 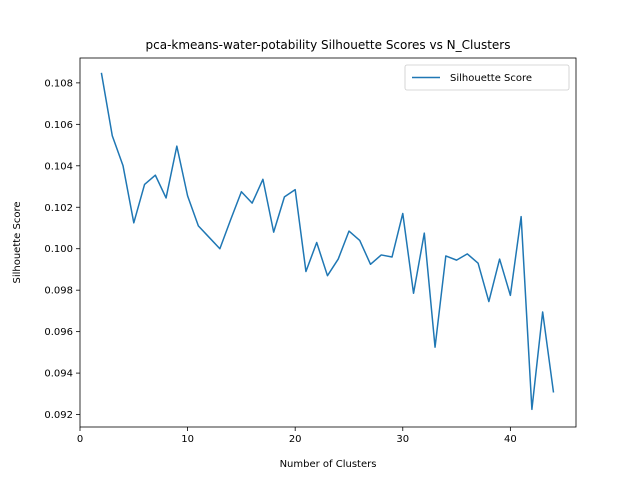 I want to click on y-axis-title: Silhouette Score, so click(x=17, y=242).